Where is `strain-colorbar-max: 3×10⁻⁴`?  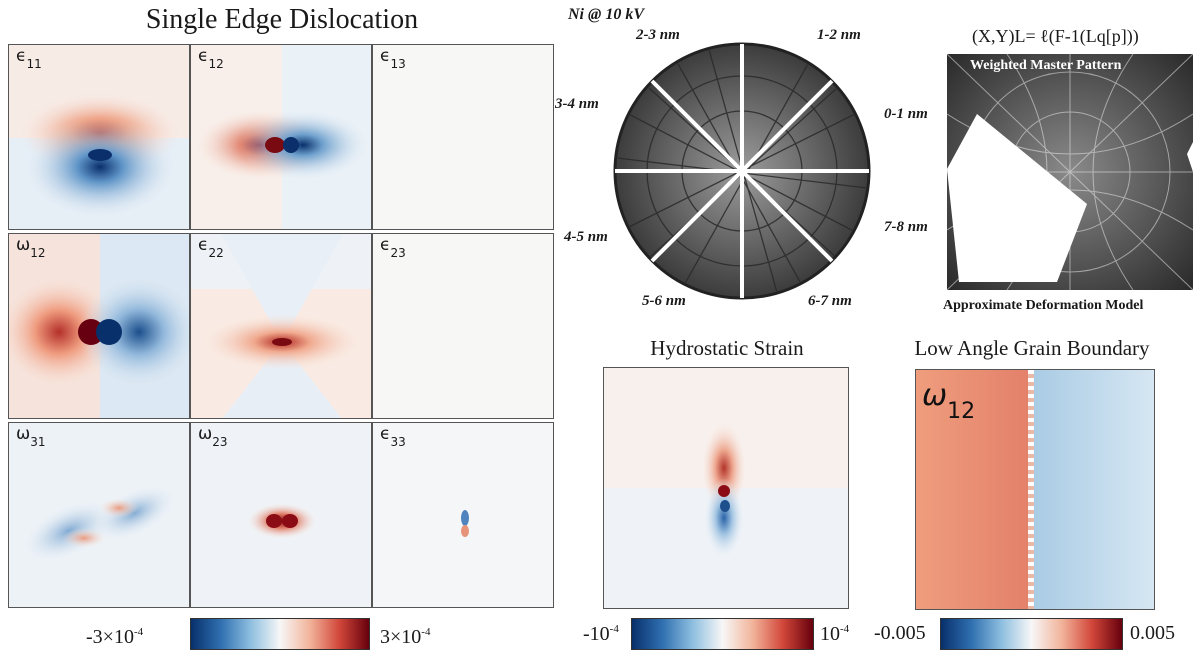 strain-colorbar-max: 3×10⁻⁴ is located at coordinates (405, 637).